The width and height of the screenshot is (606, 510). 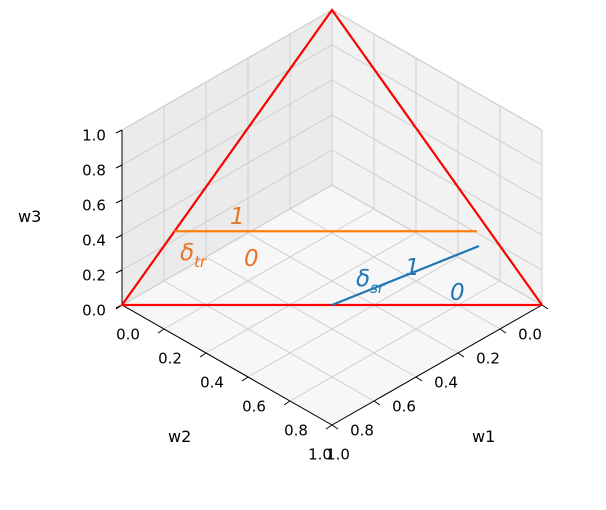 I want to click on w1-tick-label: 0.2, so click(x=170, y=359).